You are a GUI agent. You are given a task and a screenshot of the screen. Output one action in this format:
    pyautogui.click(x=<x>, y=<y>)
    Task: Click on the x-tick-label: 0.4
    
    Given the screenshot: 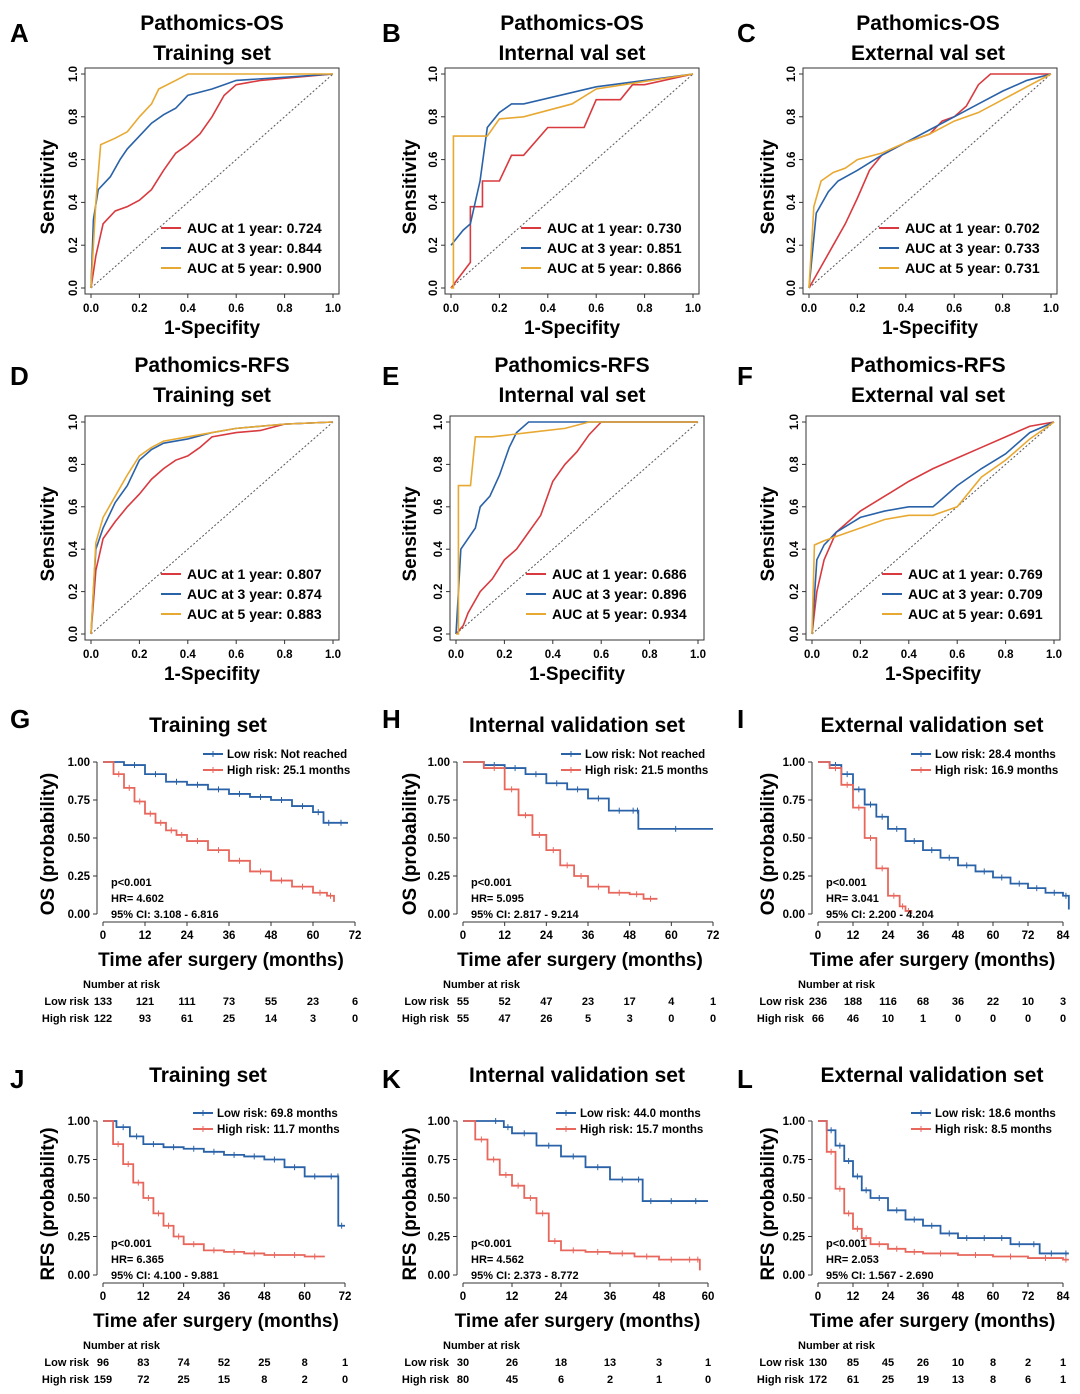 What is the action you would take?
    pyautogui.click(x=548, y=309)
    